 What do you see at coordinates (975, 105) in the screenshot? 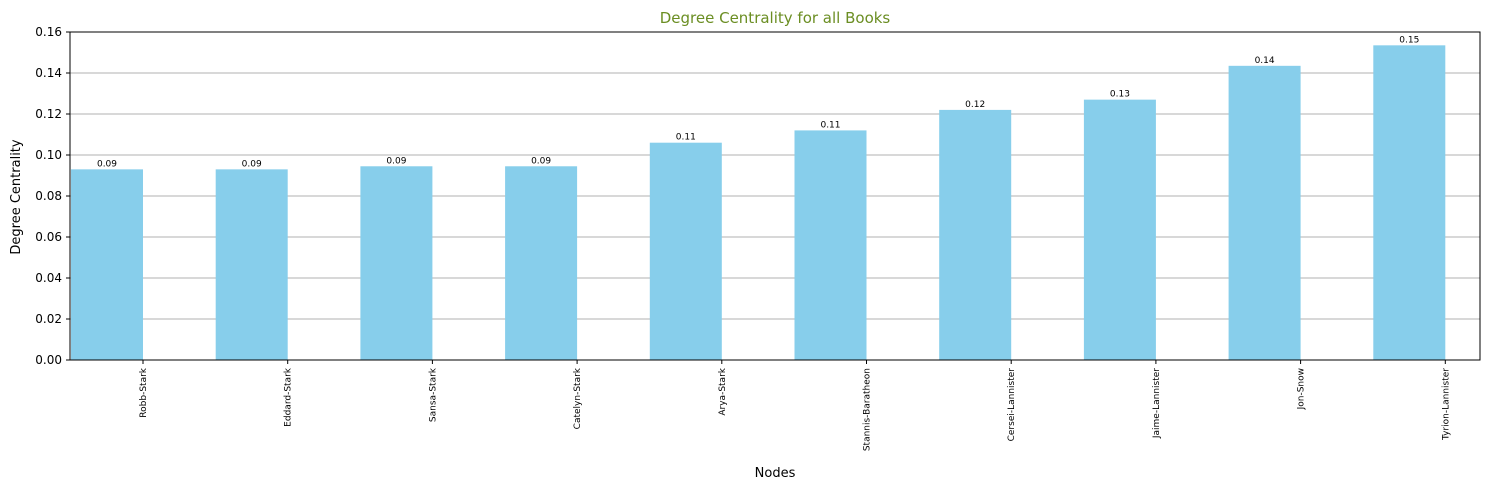
I see `data-label: 0.12` at bounding box center [975, 105].